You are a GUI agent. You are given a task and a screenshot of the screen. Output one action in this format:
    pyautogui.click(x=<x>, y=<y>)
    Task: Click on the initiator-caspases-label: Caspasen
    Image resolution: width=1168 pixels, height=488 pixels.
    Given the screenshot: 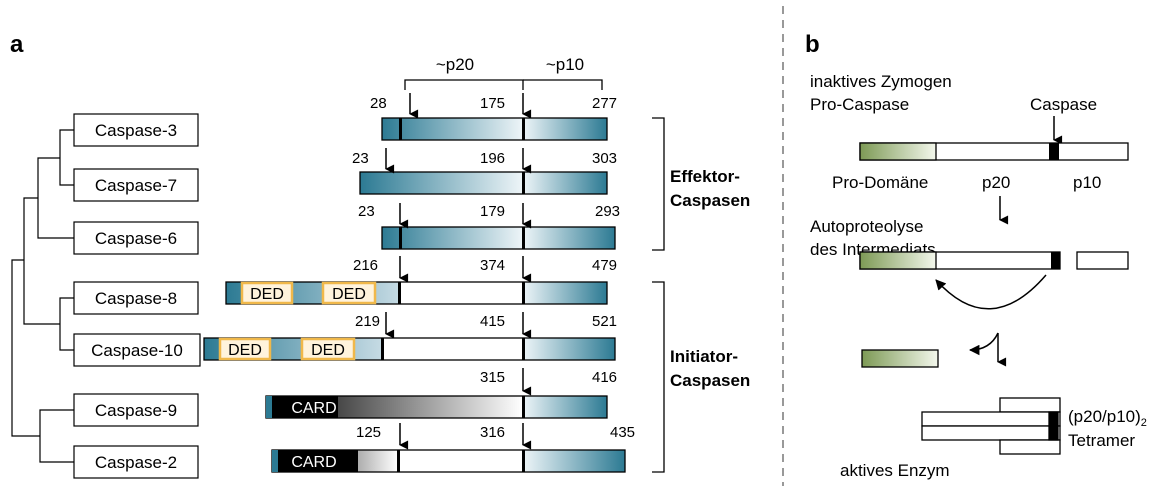 What is the action you would take?
    pyautogui.click(x=710, y=380)
    